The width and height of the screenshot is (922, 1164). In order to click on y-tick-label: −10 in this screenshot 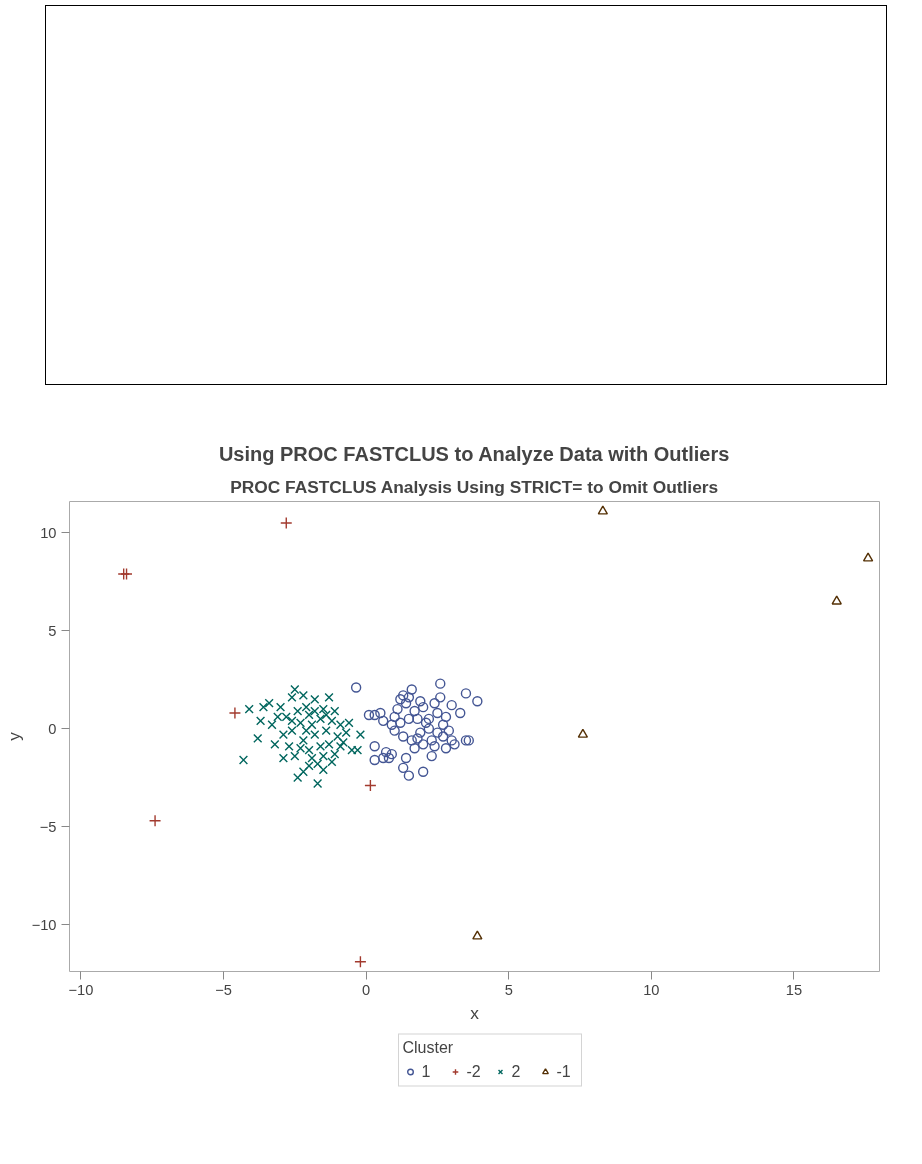, I will do `click(44, 924)`.